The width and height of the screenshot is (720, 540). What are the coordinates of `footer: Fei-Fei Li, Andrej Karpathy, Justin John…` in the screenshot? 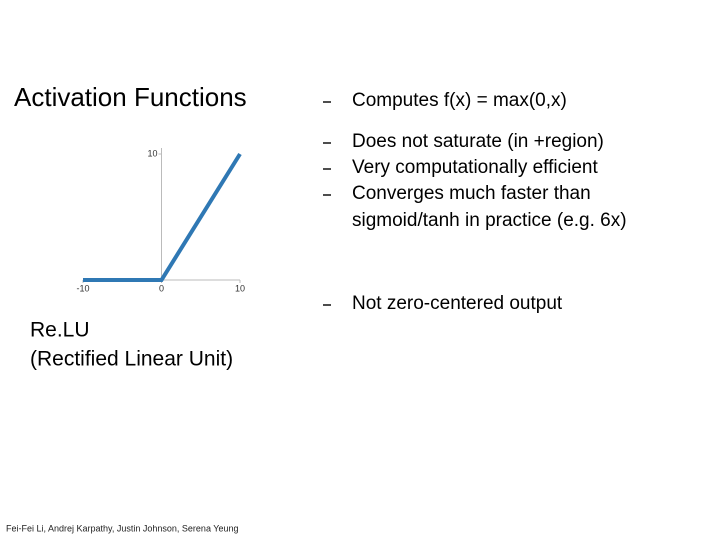 It's located at (122, 528).